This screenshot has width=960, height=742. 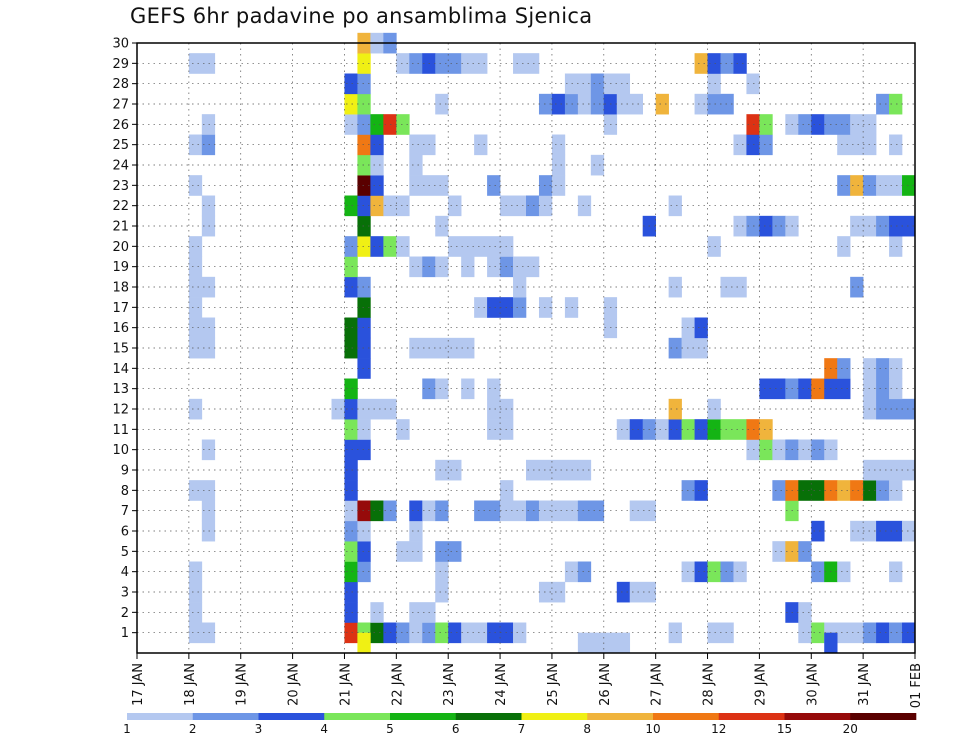 What do you see at coordinates (242, 684) in the screenshot?
I see `x-tick-label: 19 JAN` at bounding box center [242, 684].